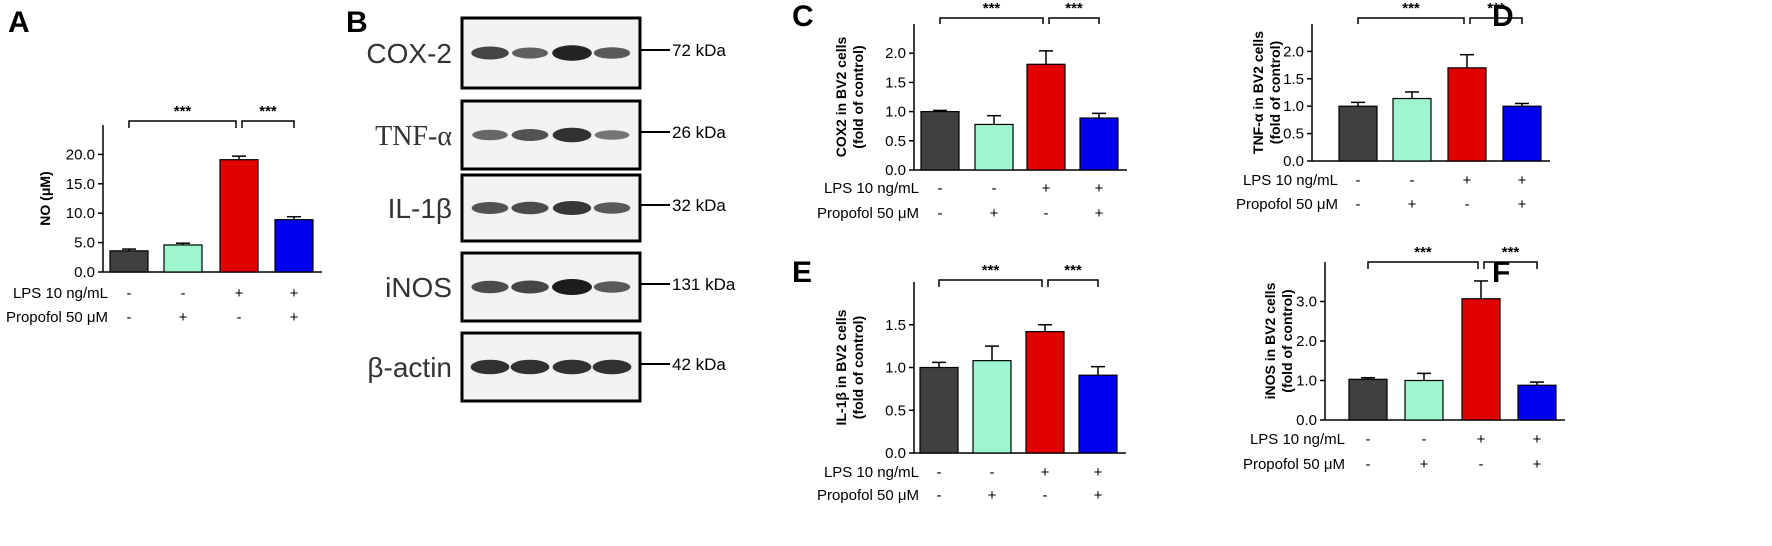  Describe the element at coordinates (80, 213) in the screenshot. I see `y-tick-label: 10.0` at that location.